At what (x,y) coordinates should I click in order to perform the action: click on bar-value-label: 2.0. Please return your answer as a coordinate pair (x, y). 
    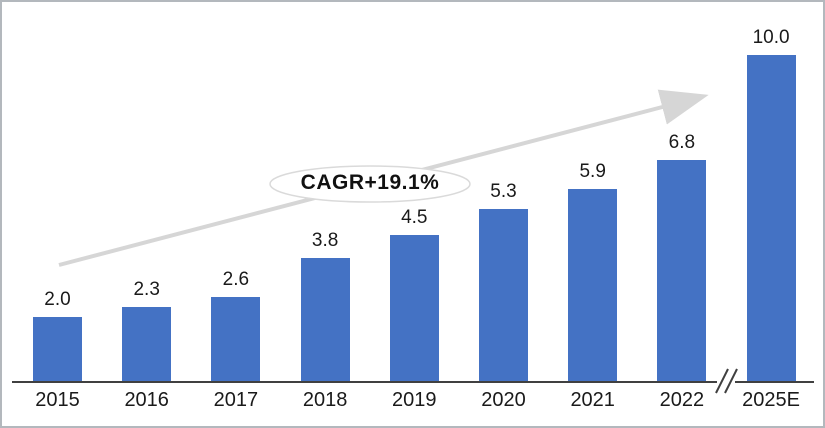
    Looking at the image, I should click on (57, 299).